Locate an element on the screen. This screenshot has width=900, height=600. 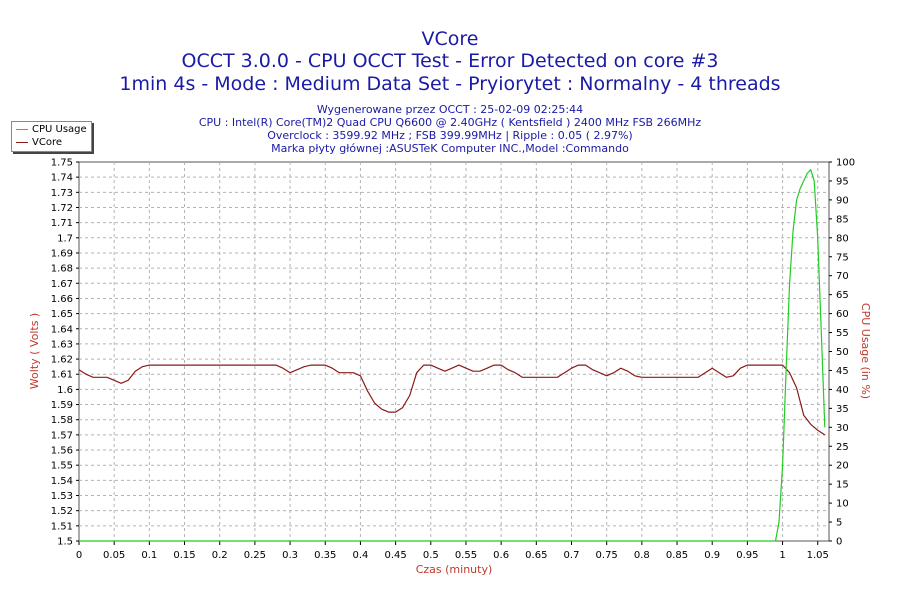
y-tick-label: 1.72 is located at coordinates (62, 208).